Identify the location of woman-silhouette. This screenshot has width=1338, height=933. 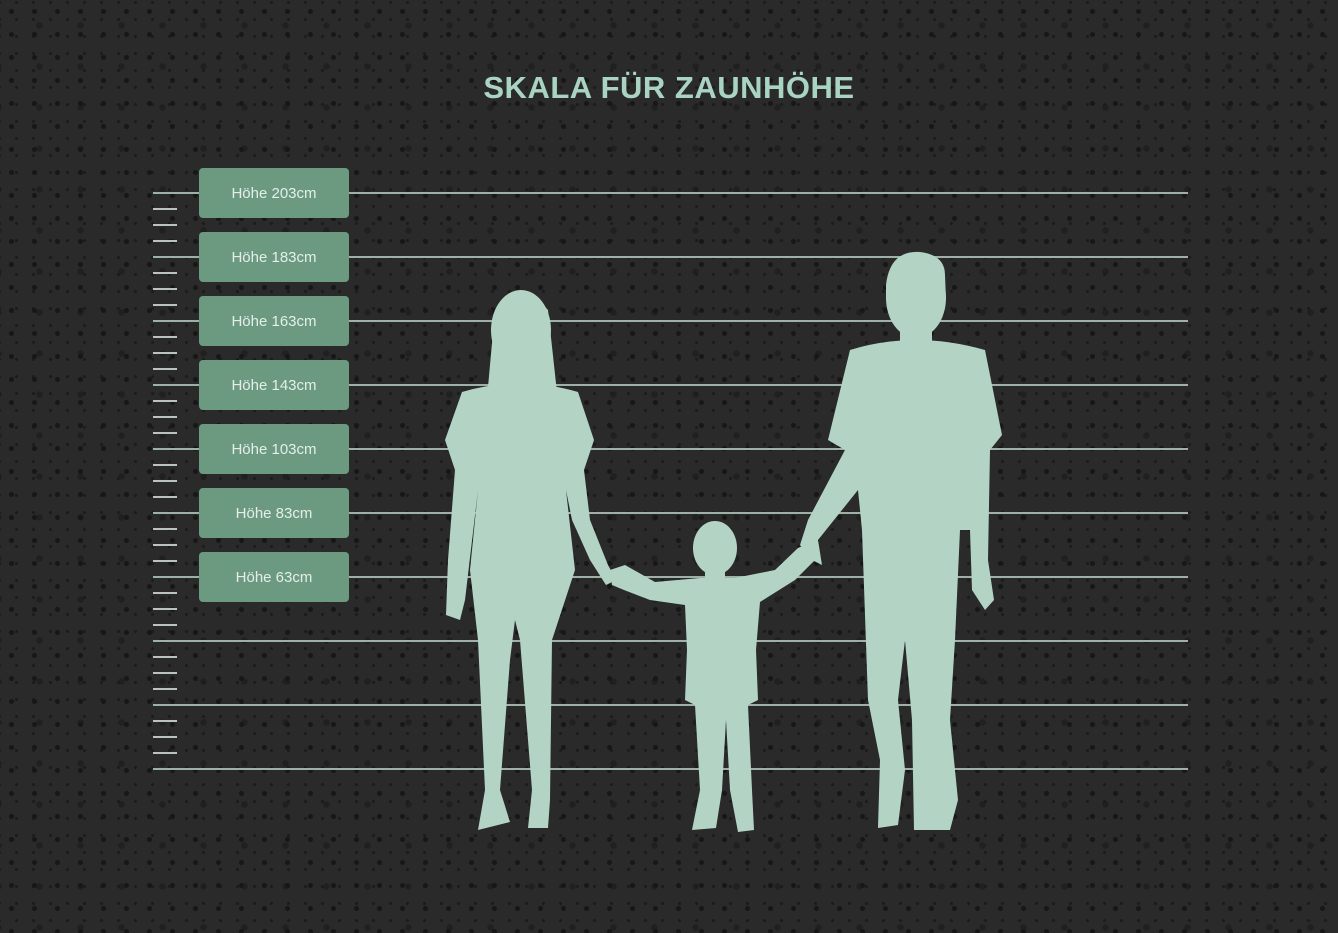
(530, 560).